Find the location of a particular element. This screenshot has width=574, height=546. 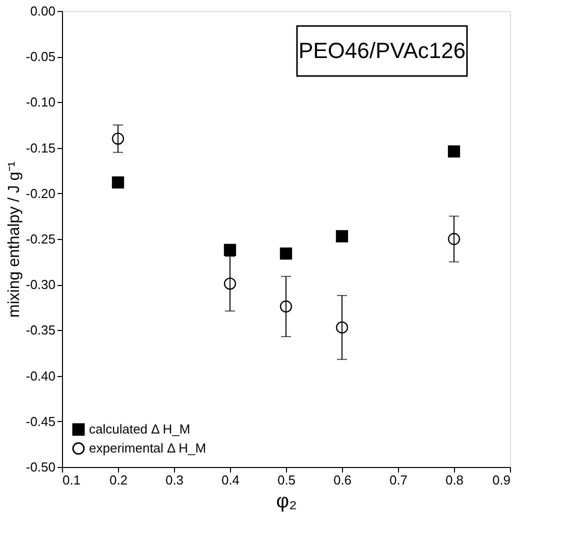

x-tick-label: 0.1 is located at coordinates (71, 480).